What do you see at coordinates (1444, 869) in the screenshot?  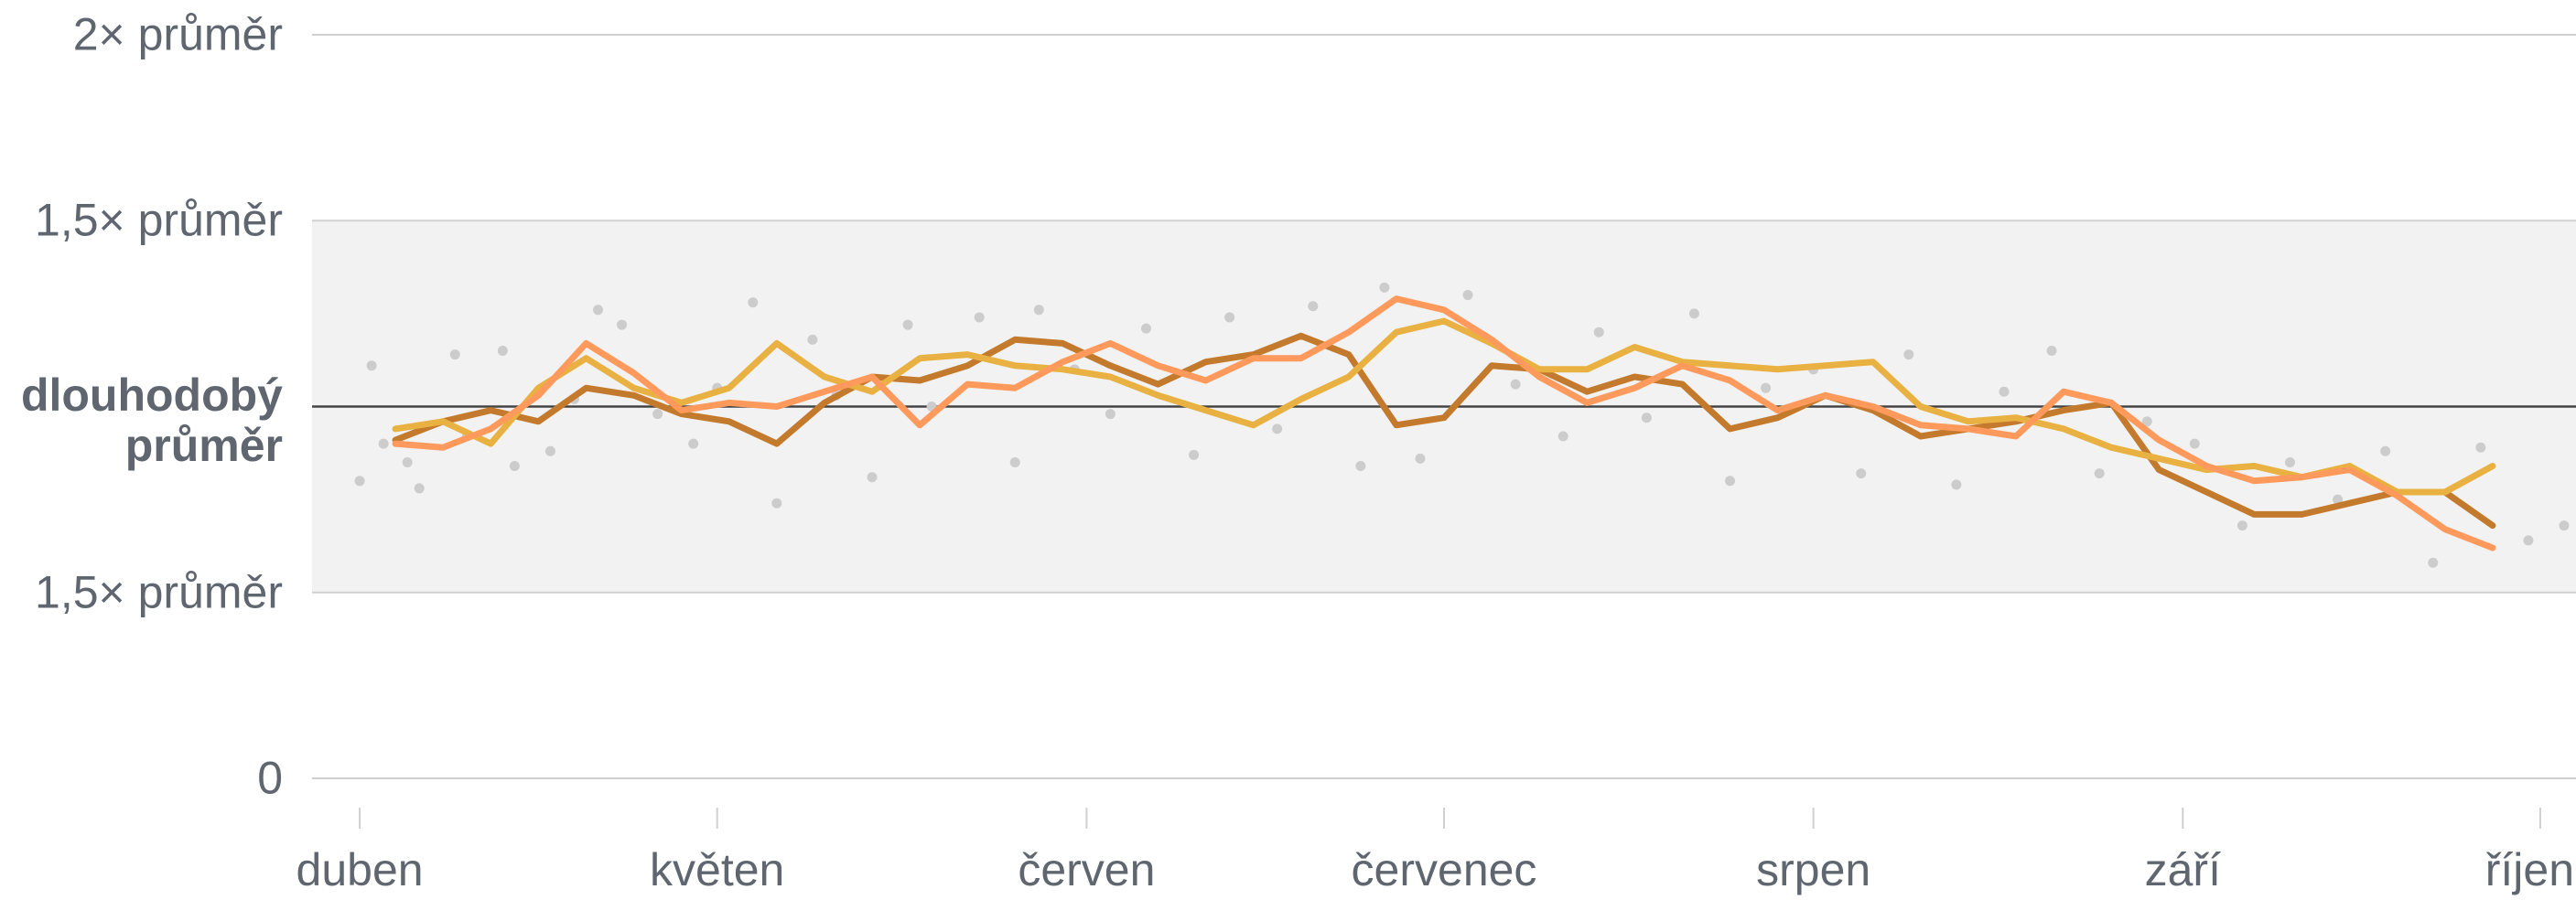 I see `x-tick-label: červenec` at bounding box center [1444, 869].